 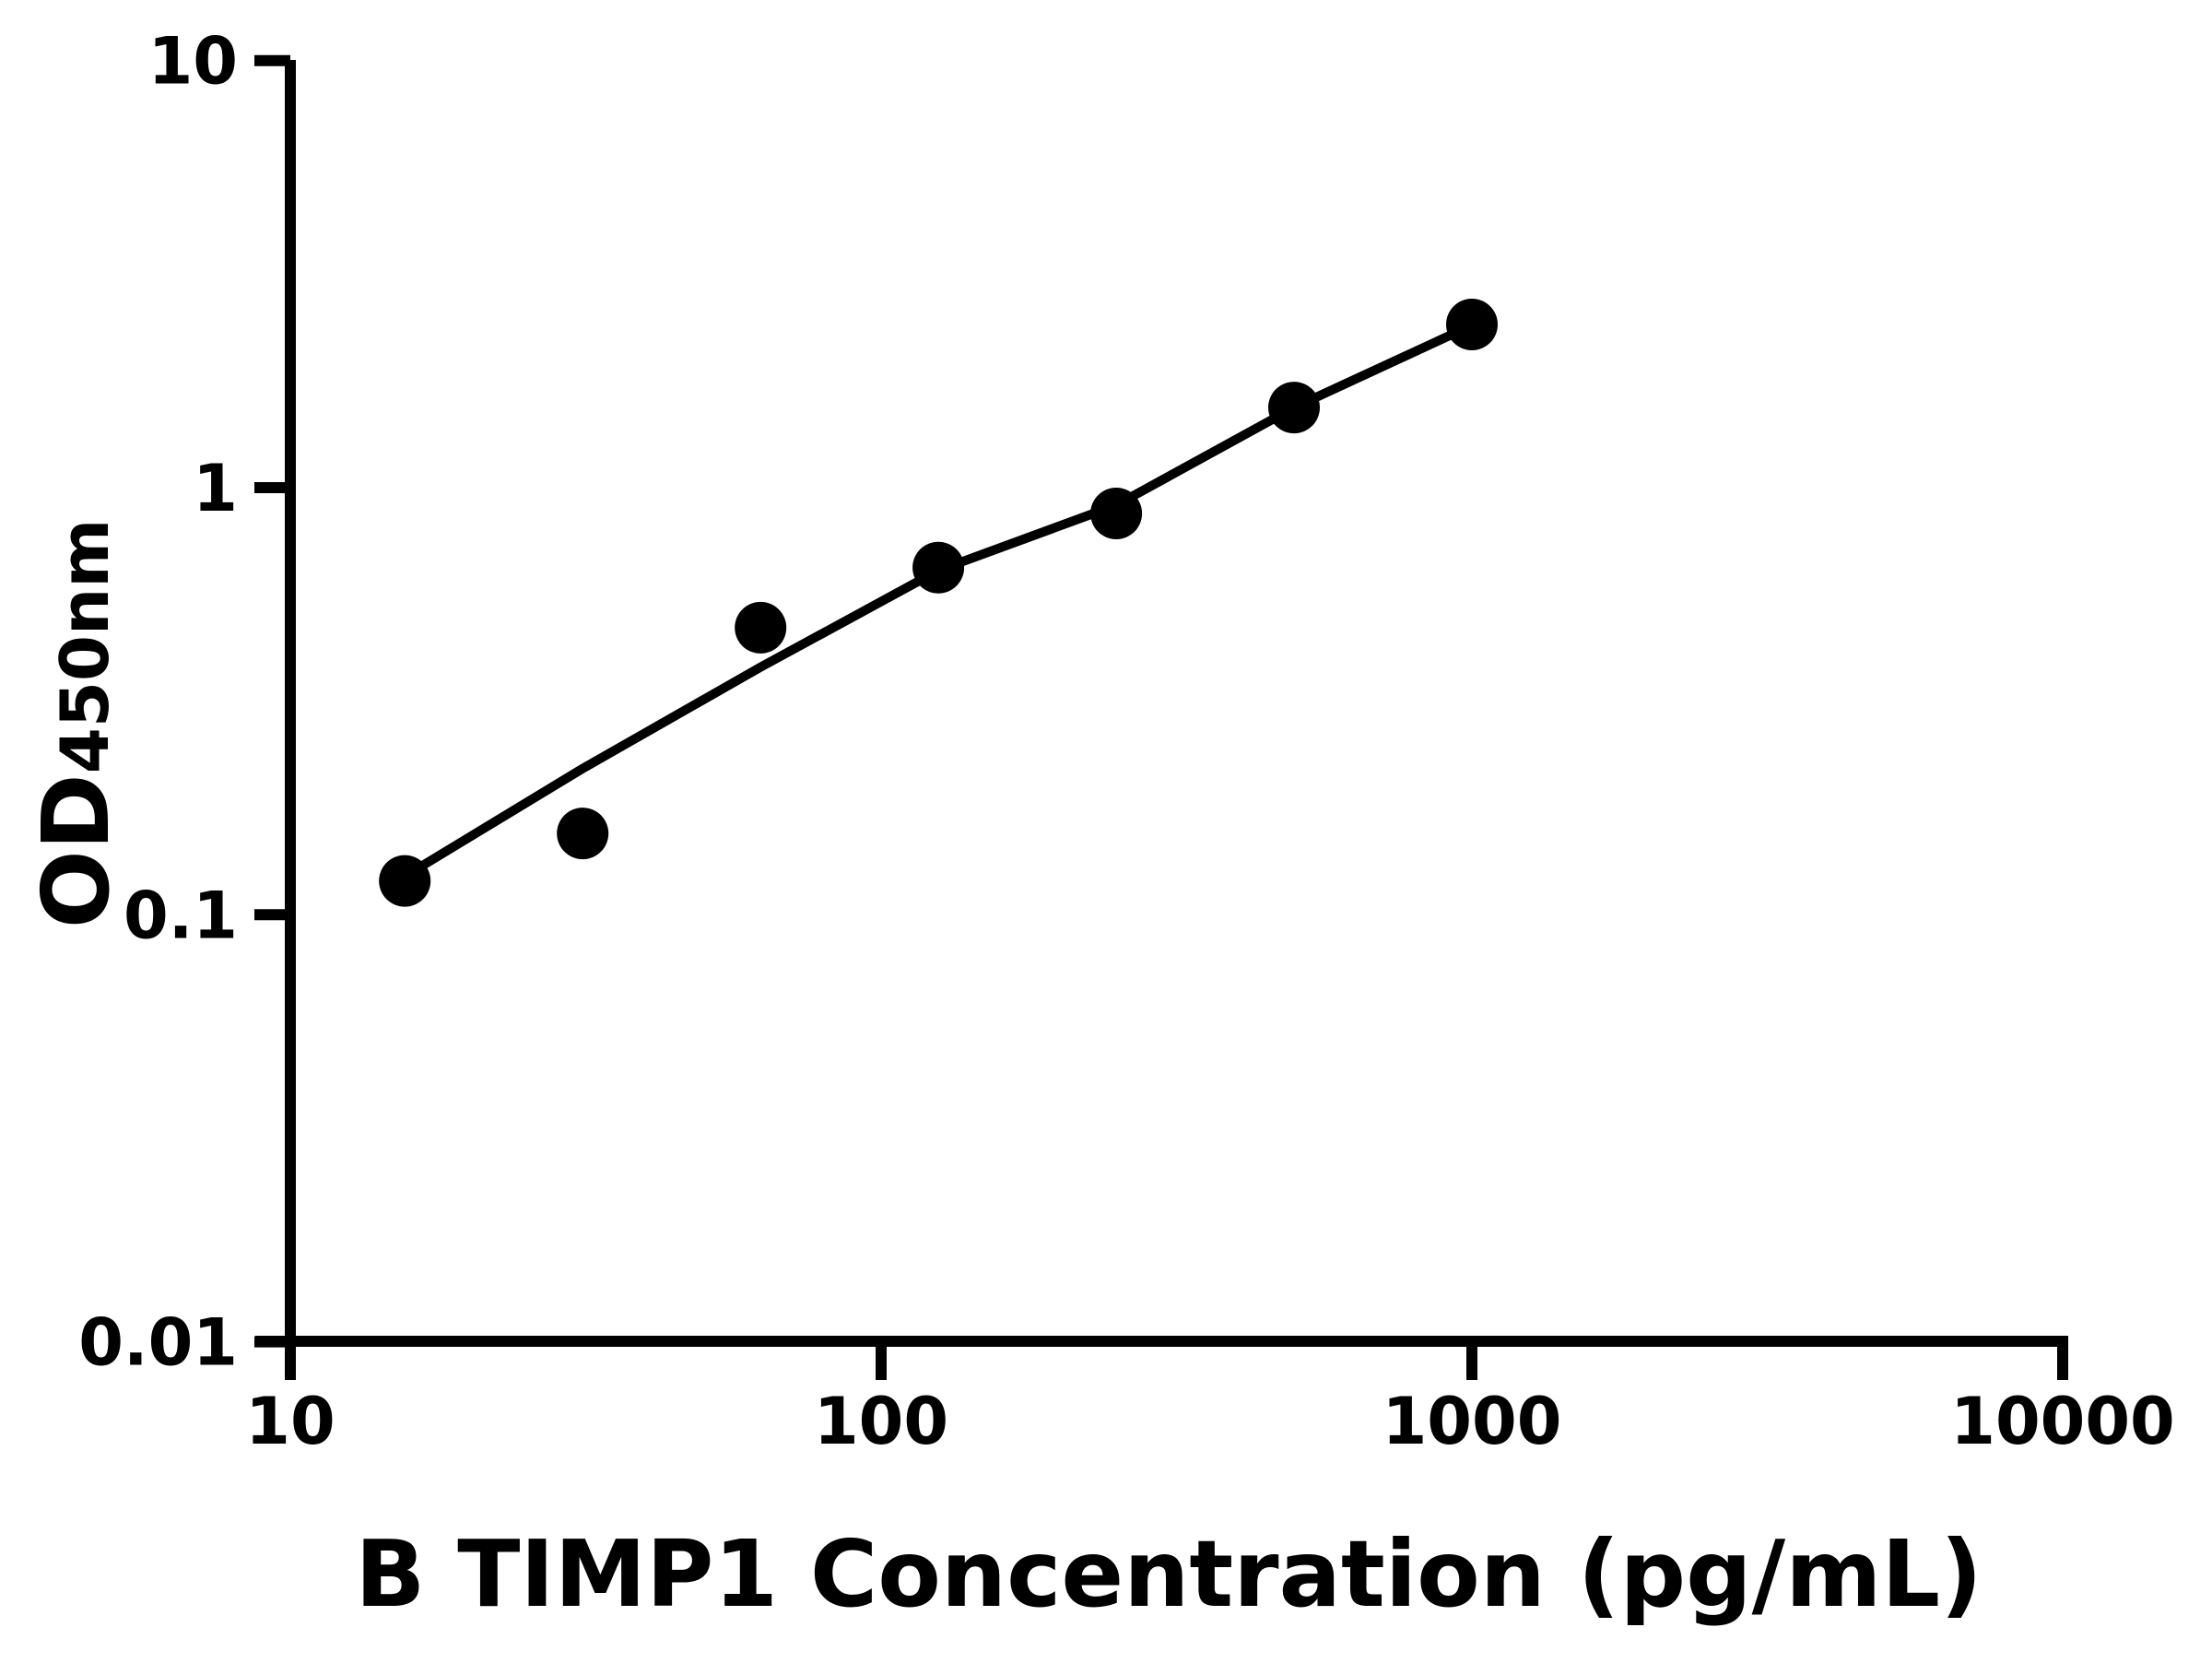 I want to click on x-tick-marks, so click(x=1176, y=1360).